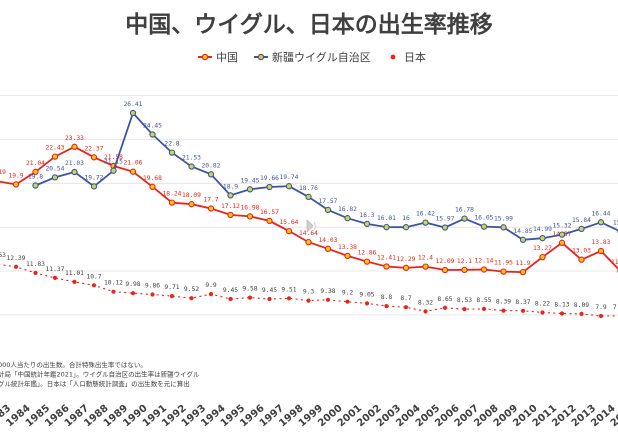 The height and width of the screenshot is (440, 618). Describe the element at coordinates (562, 226) in the screenshot. I see `data-label: 15.32` at that location.